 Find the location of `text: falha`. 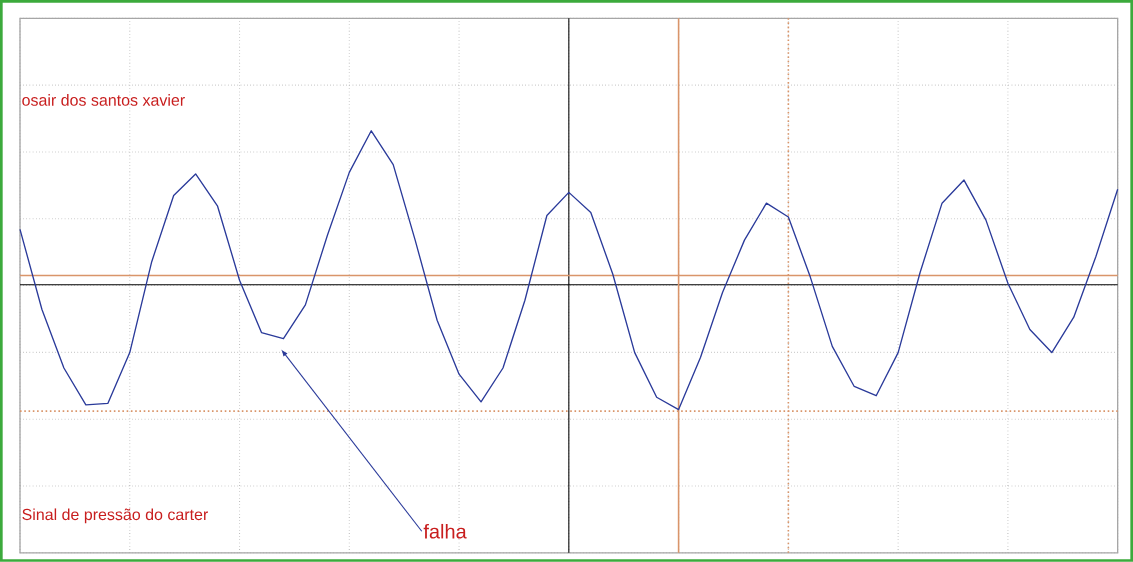

text: falha is located at coordinates (445, 531).